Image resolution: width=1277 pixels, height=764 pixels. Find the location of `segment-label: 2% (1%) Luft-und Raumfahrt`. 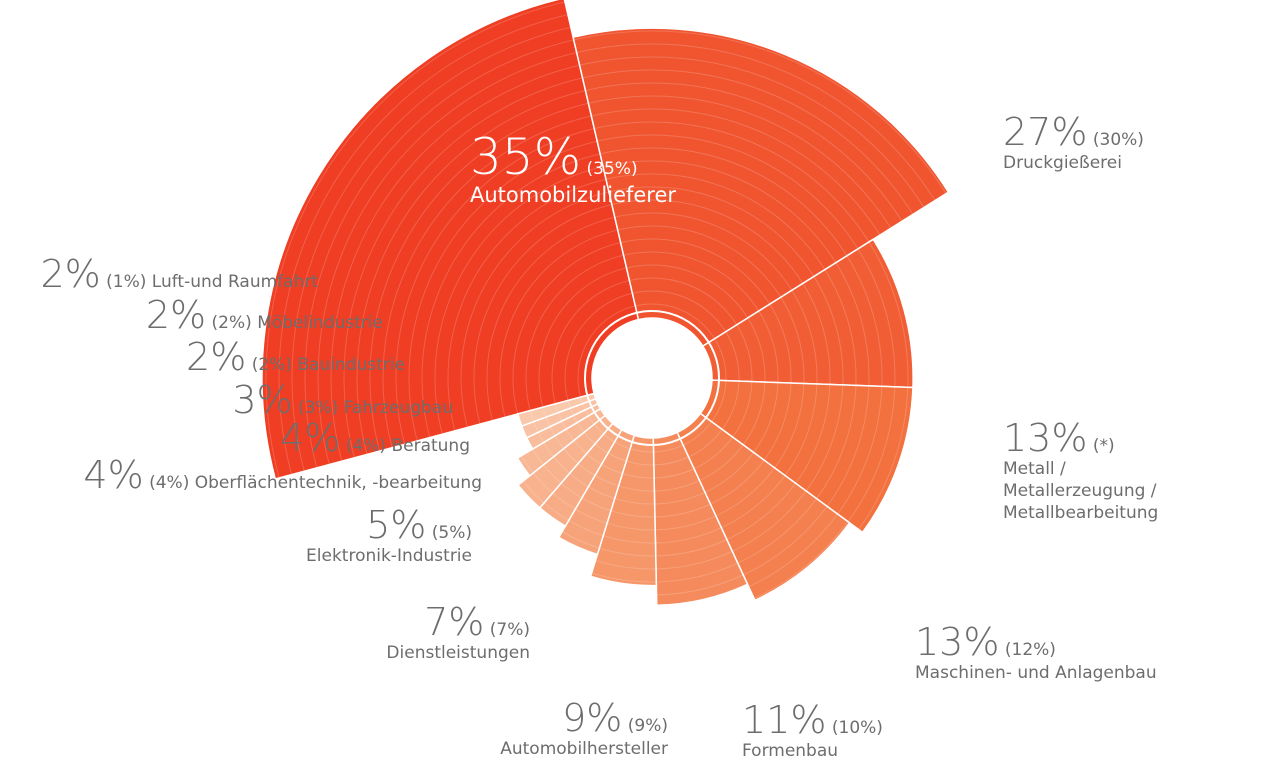

segment-label: 2% (1%) Luft-und Raumfahrt is located at coordinates (179, 274).